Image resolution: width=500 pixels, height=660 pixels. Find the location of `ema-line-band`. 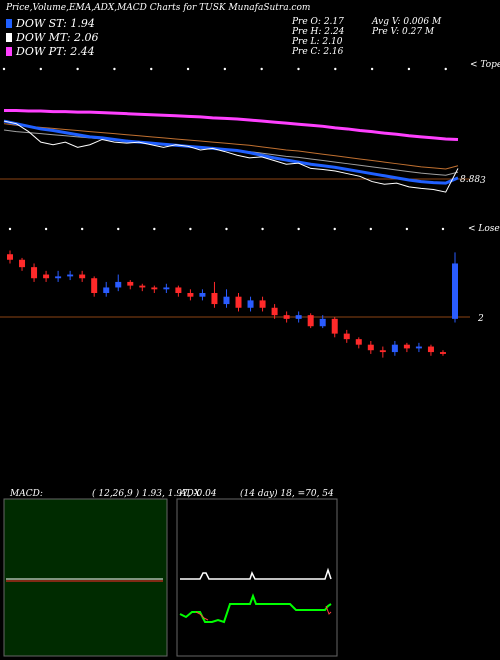

ema-line-band is located at coordinates (231, 152).